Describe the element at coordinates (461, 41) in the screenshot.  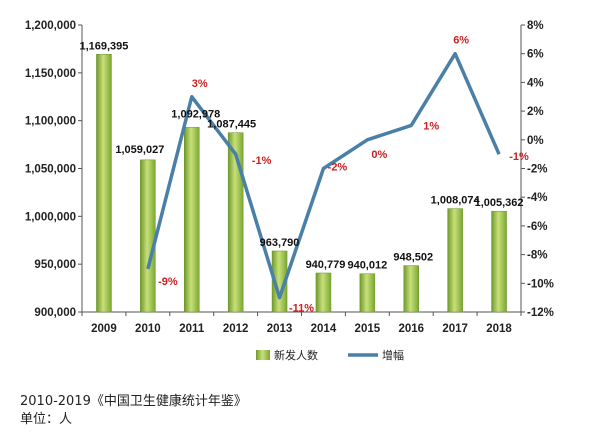
I see `growth-value-label: 6%` at that location.